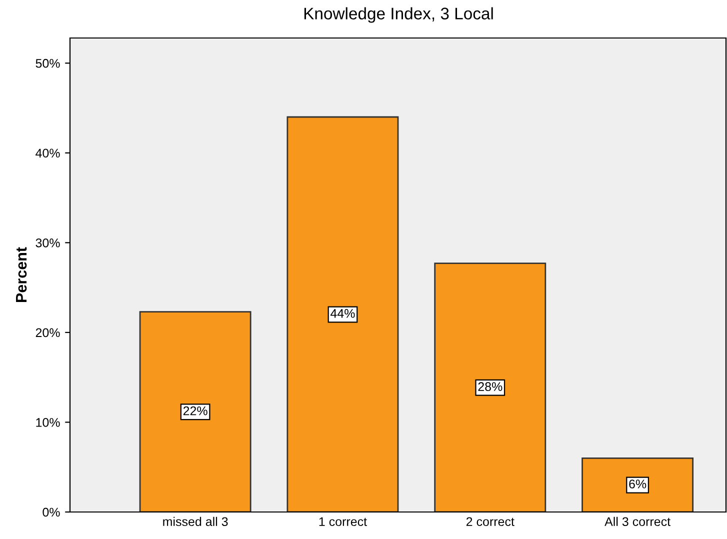  What do you see at coordinates (51, 512) in the screenshot?
I see `y-tick-label: 0%` at bounding box center [51, 512].